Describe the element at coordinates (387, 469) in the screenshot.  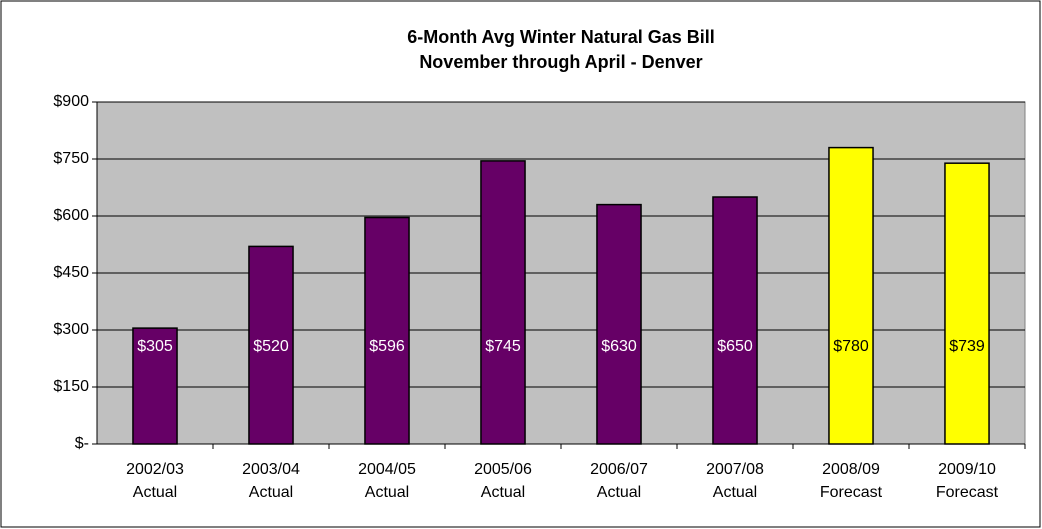
I see `x-tick-label: 2004/05` at that location.